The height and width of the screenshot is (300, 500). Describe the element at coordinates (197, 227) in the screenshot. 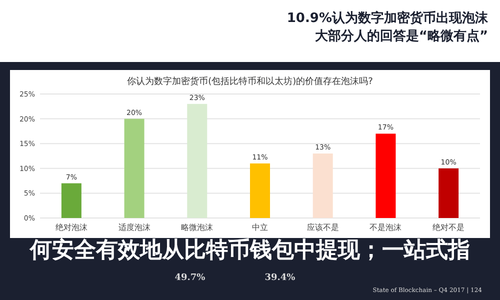

I see `x-tick-label: 略微泡沫` at that location.